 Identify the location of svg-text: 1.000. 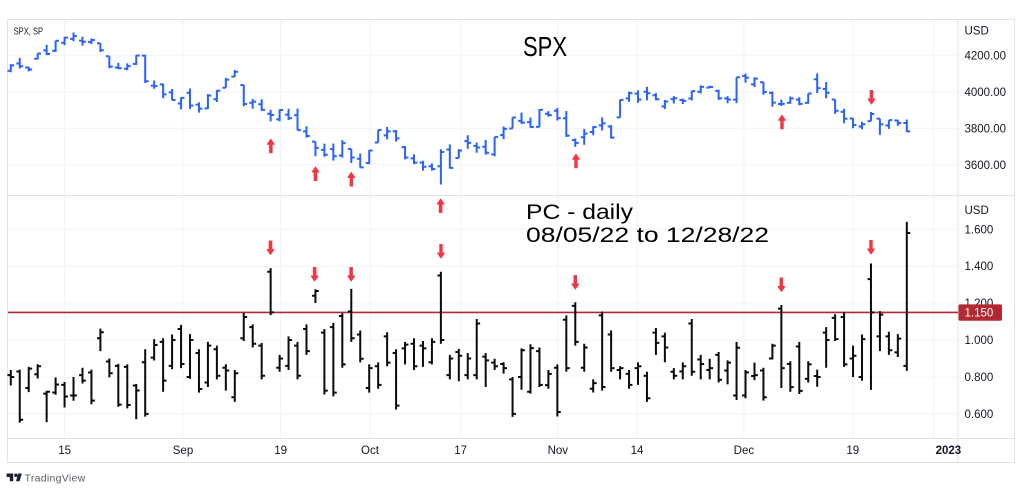
(979, 341).